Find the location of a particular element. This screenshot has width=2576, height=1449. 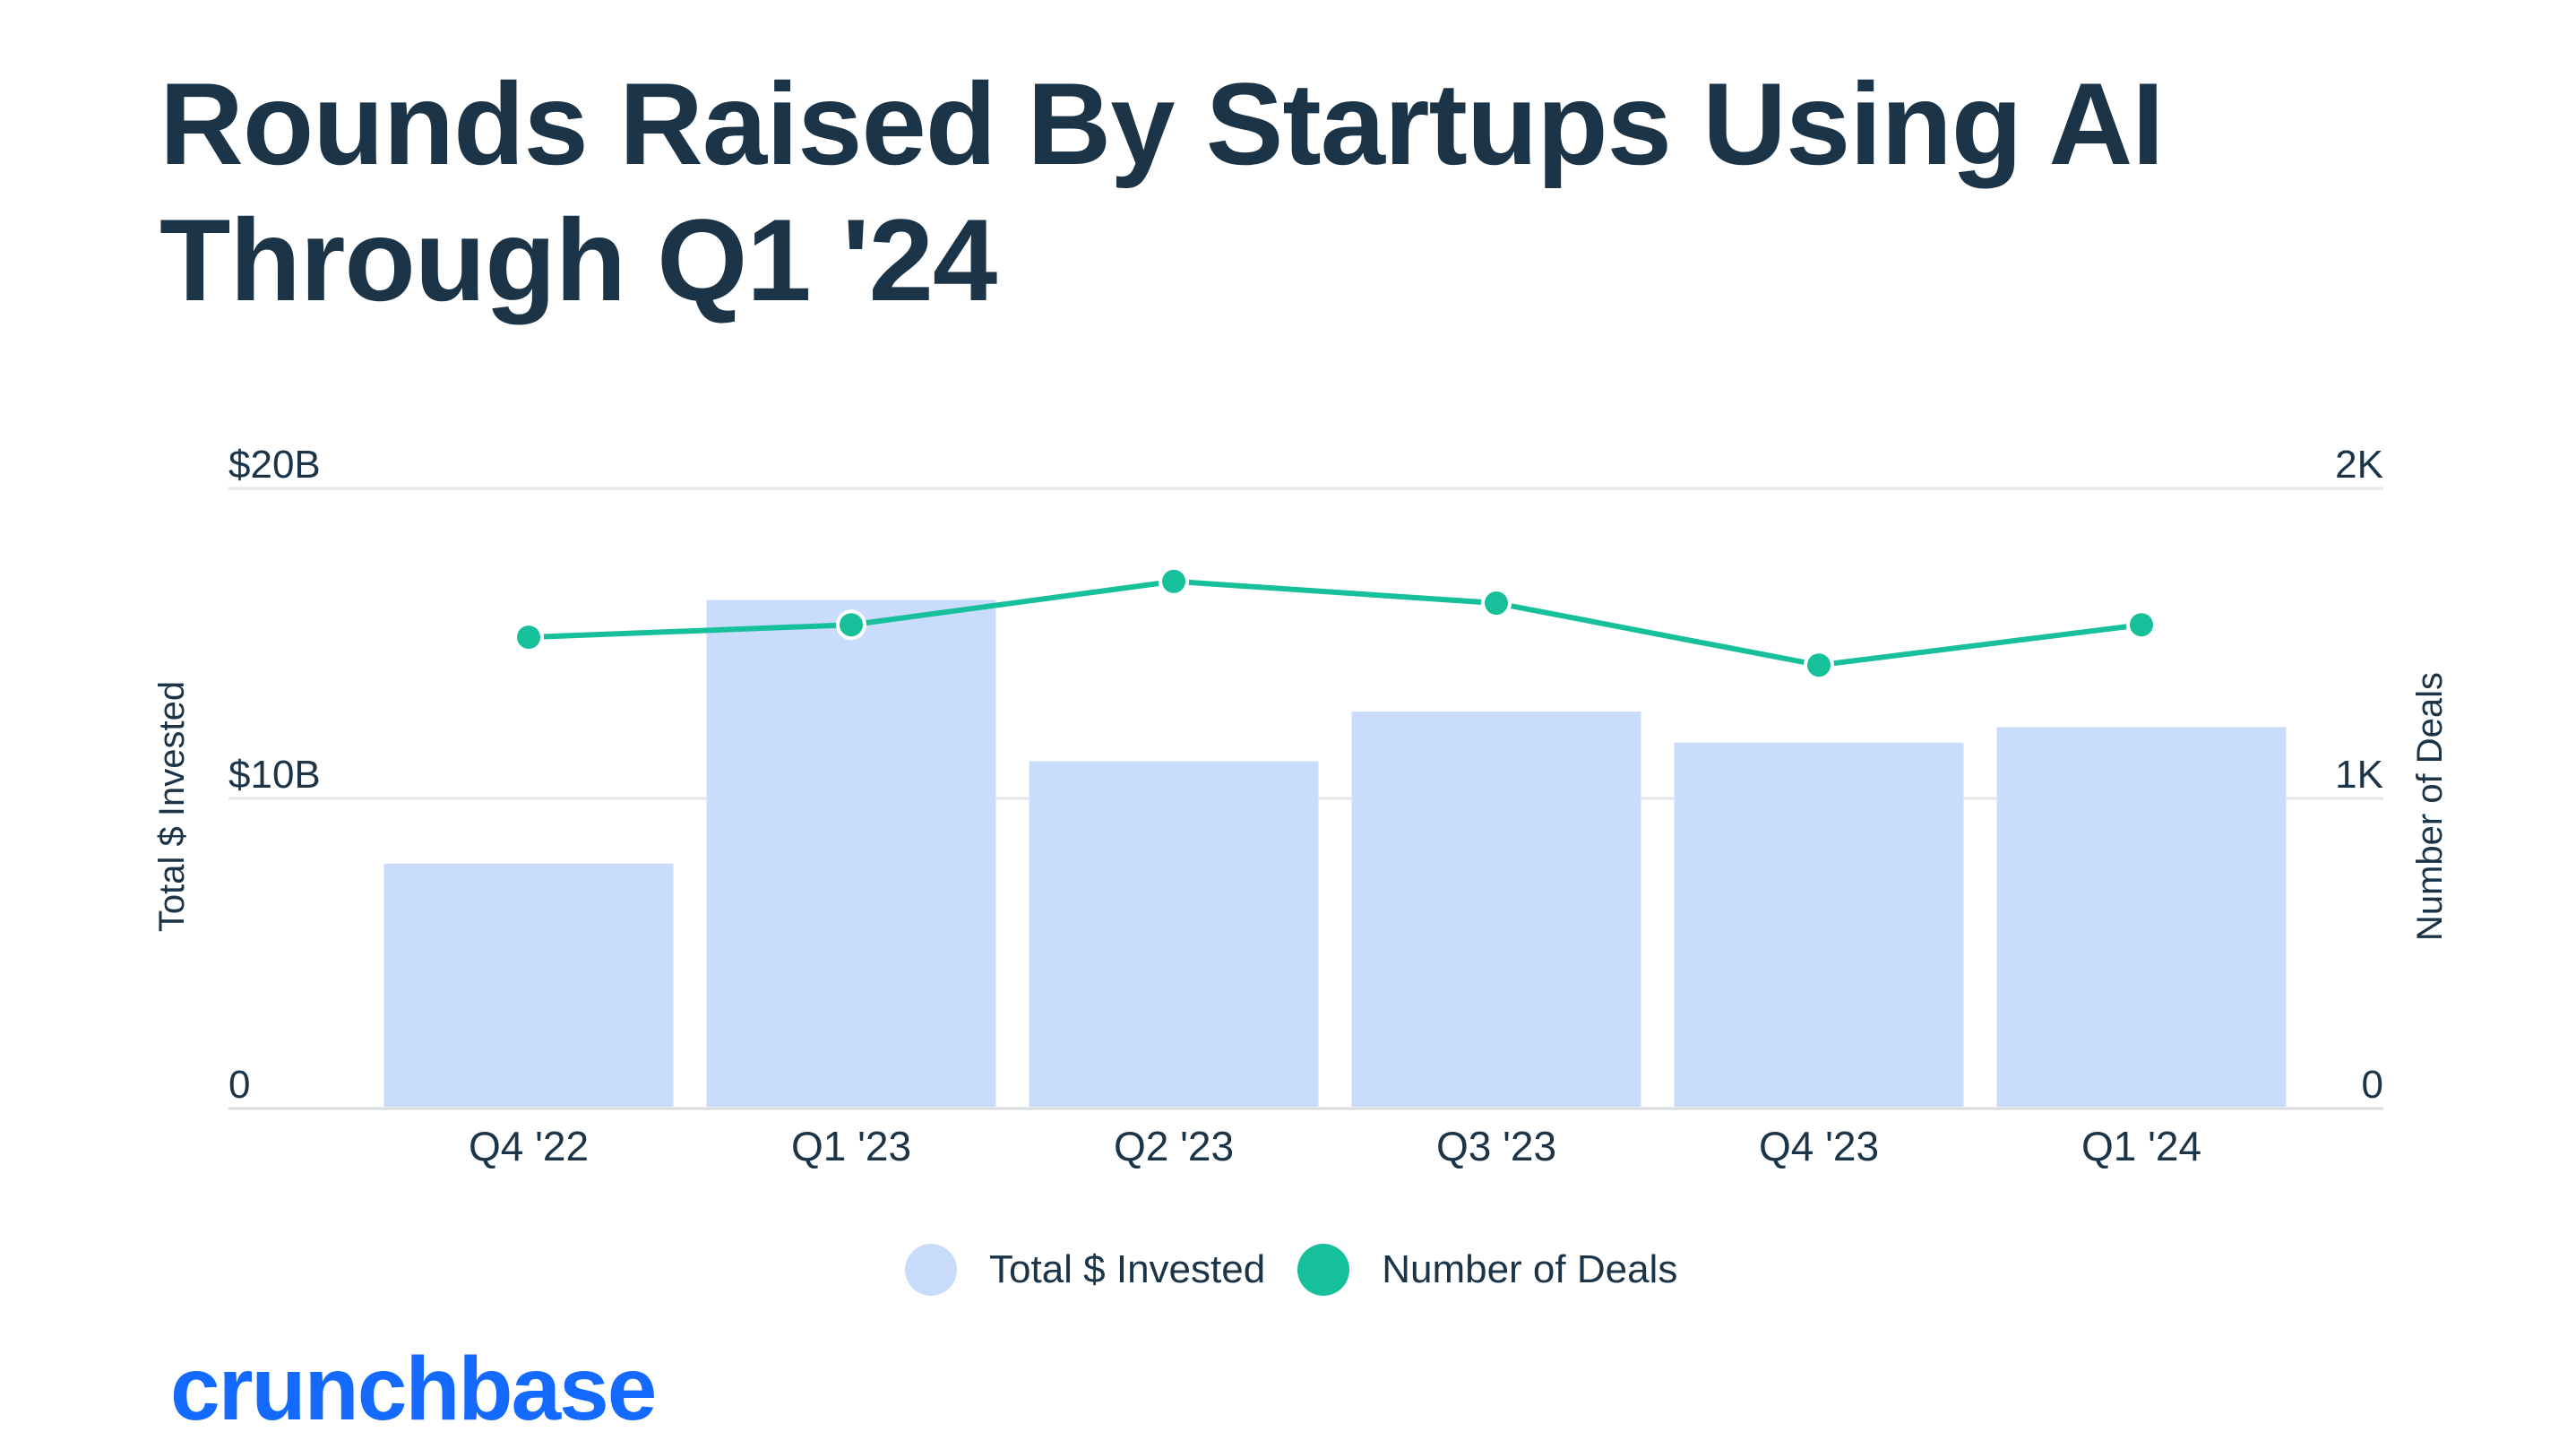

chart-legend: Total $ Invested Number of Deals is located at coordinates (1307, 1270).